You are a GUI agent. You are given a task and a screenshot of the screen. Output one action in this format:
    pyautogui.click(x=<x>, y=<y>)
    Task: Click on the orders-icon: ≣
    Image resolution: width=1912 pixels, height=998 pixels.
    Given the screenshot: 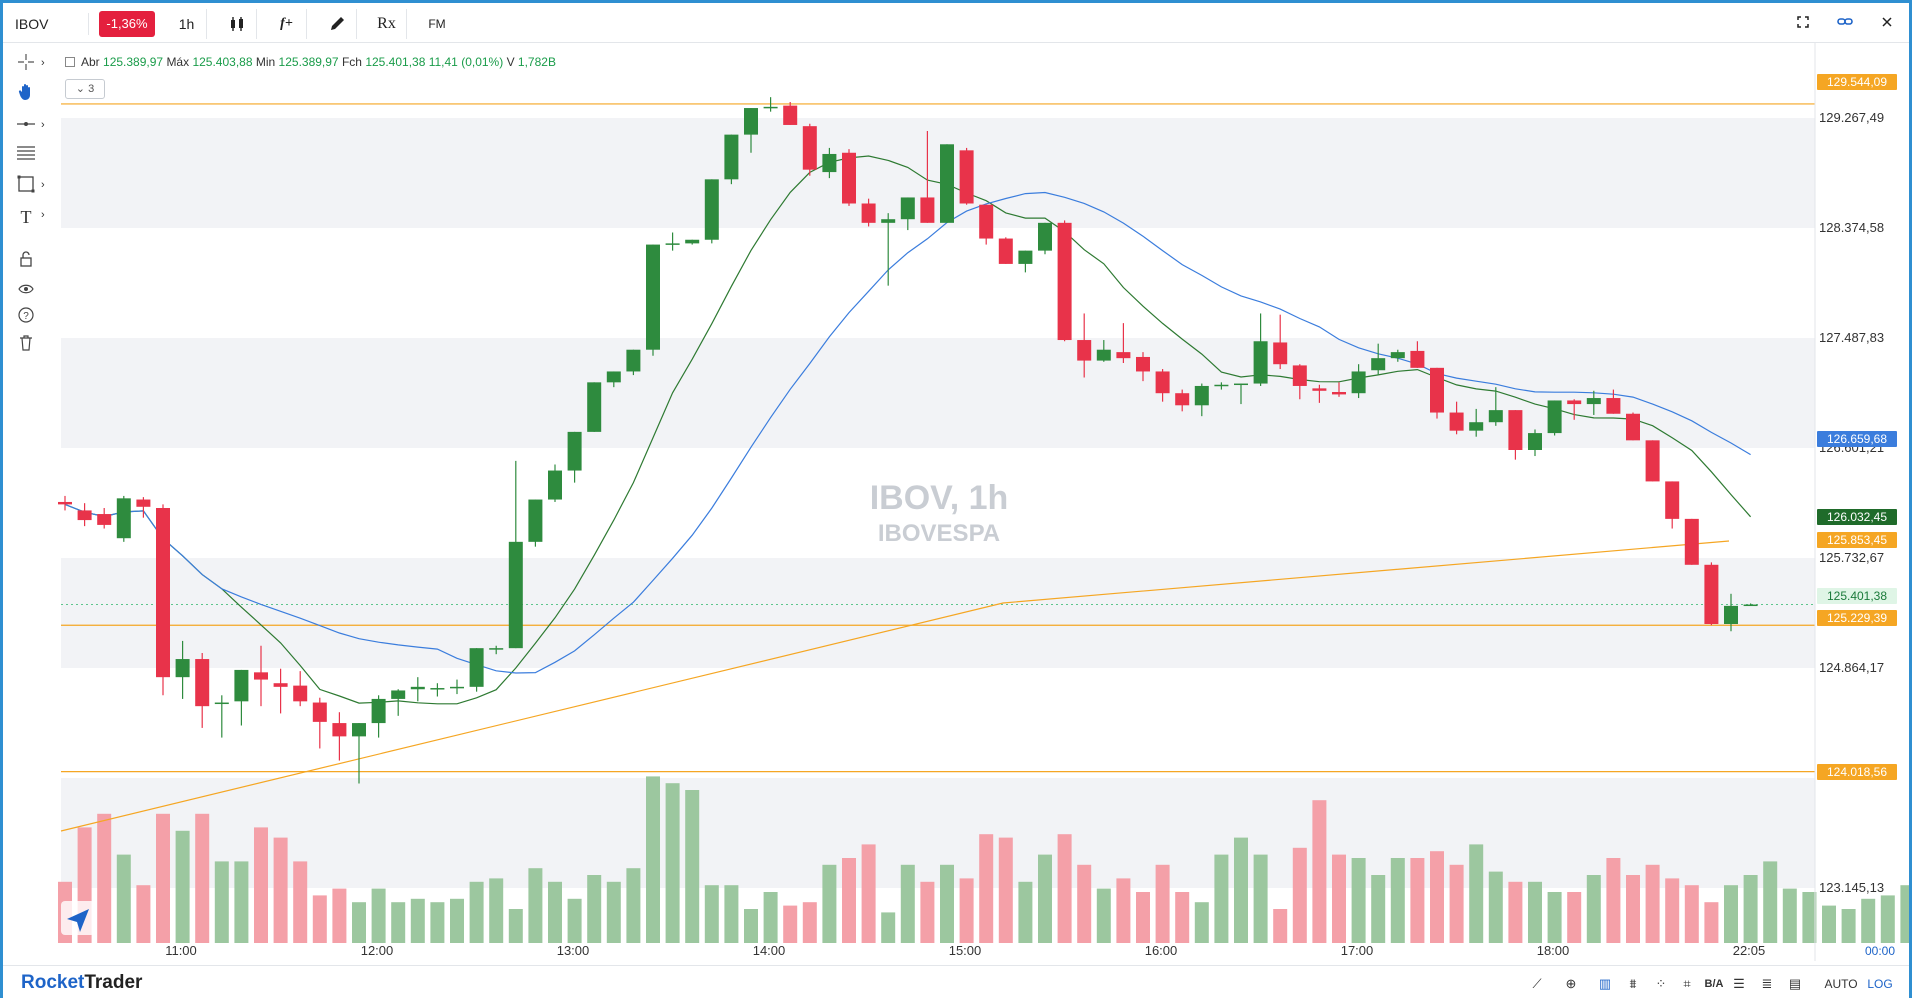 What is the action you would take?
    pyautogui.click(x=1767, y=983)
    